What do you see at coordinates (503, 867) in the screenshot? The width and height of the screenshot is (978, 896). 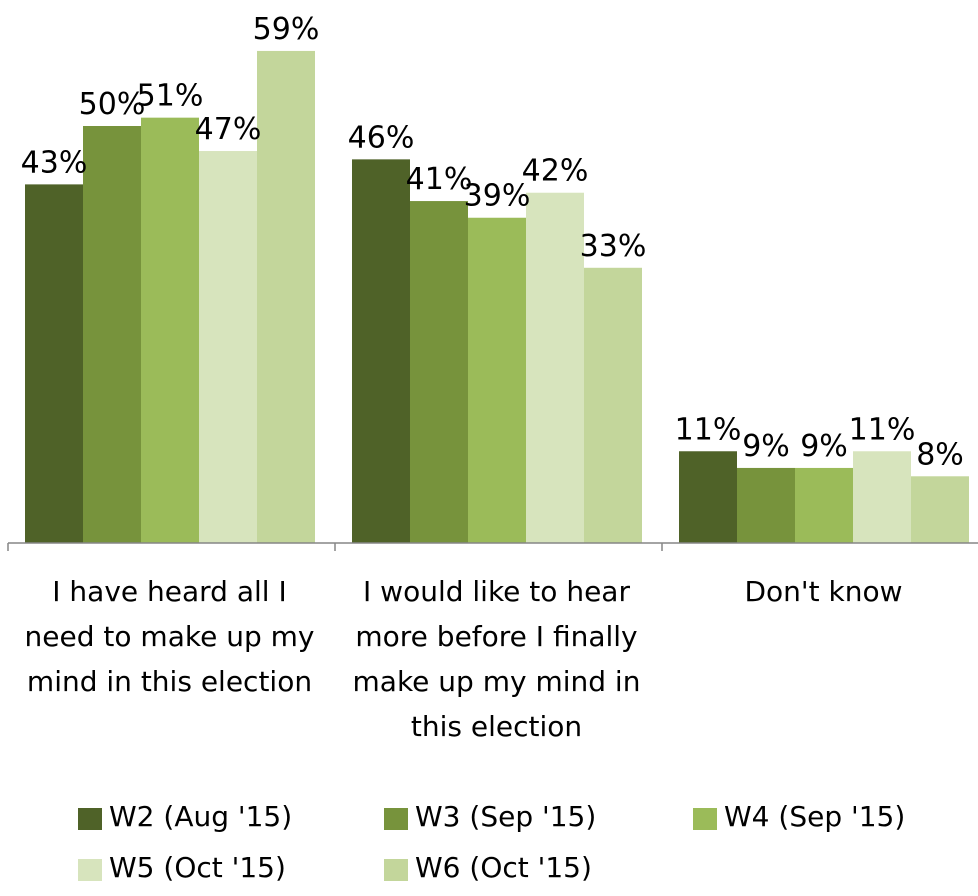 I see `legend-label-5: W6 (Oct '15)` at bounding box center [503, 867].